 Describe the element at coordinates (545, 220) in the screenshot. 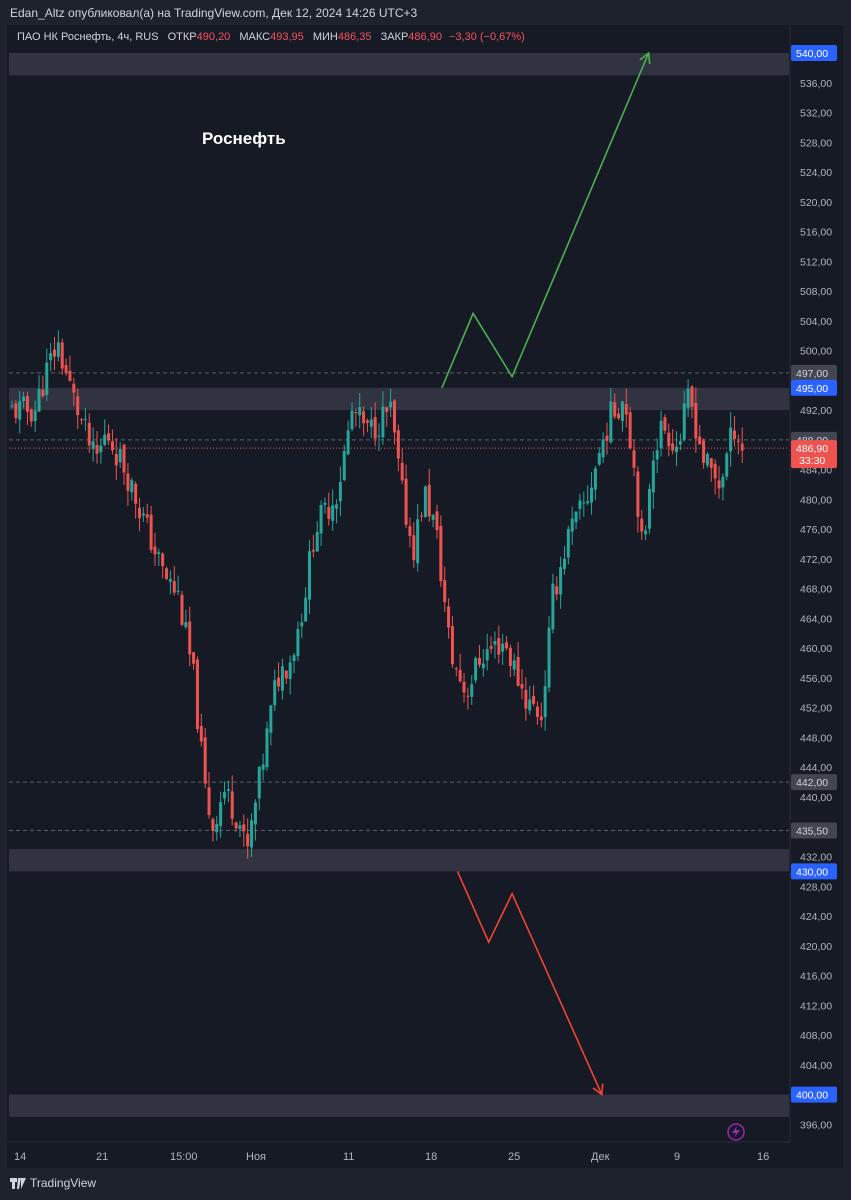

I see `scenario-up-arrow` at that location.